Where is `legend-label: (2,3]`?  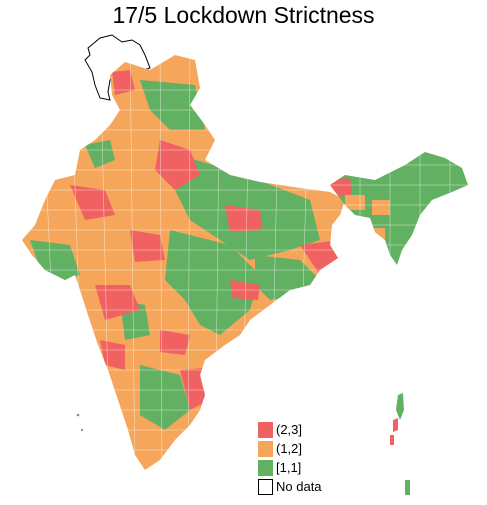 legend-label: (2,3] is located at coordinates (289, 429).